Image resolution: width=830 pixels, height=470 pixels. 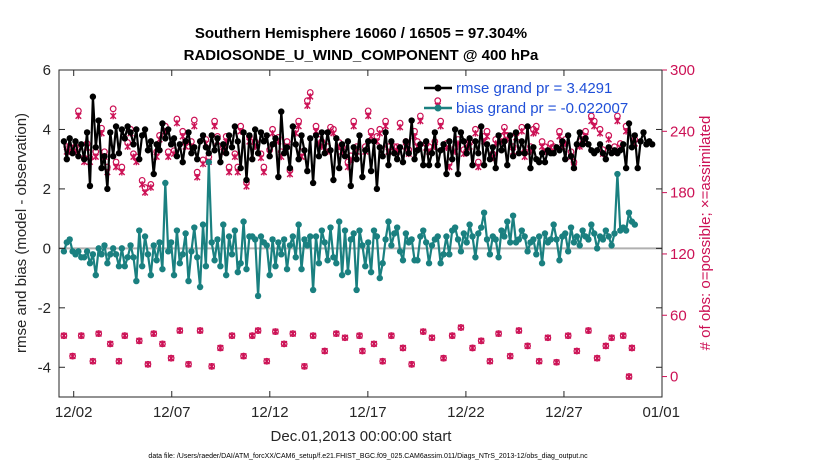 What do you see at coordinates (674, 377) in the screenshot?
I see `right-tick-label: 0` at bounding box center [674, 377].